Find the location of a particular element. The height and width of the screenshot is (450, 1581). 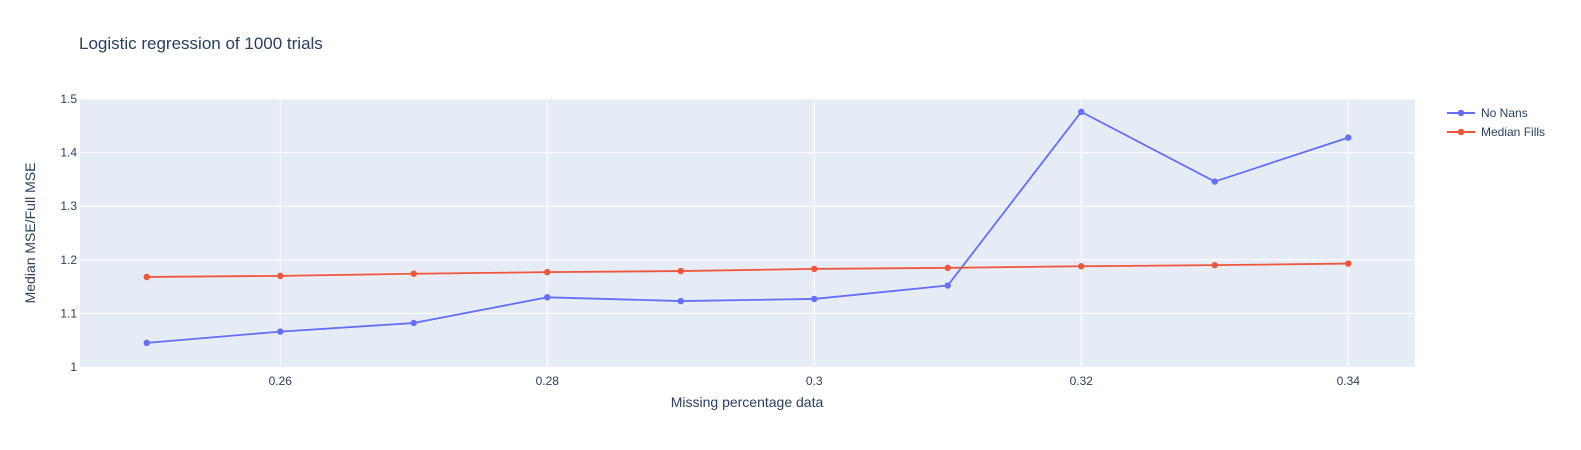

x-axis-ticks: 0.26 0.28 0.3 0.32 0.34 is located at coordinates (815, 381).